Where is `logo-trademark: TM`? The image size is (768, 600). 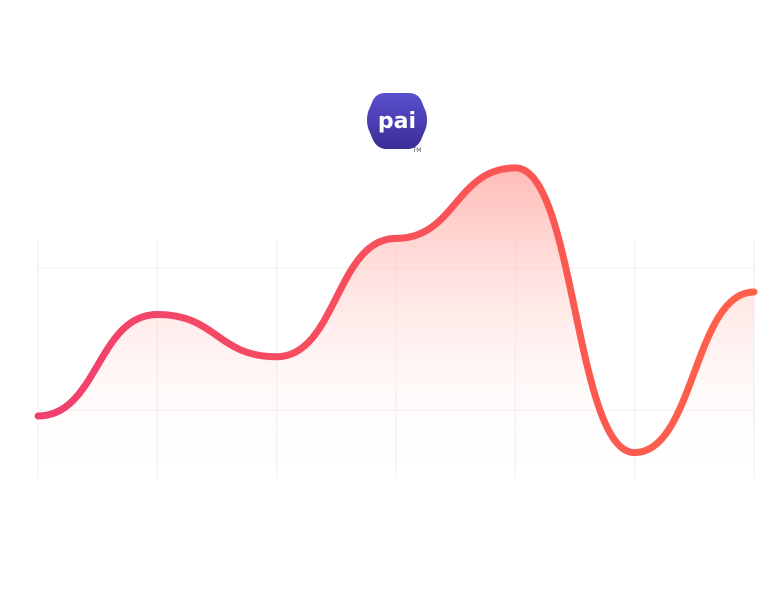 logo-trademark: TM is located at coordinates (417, 150).